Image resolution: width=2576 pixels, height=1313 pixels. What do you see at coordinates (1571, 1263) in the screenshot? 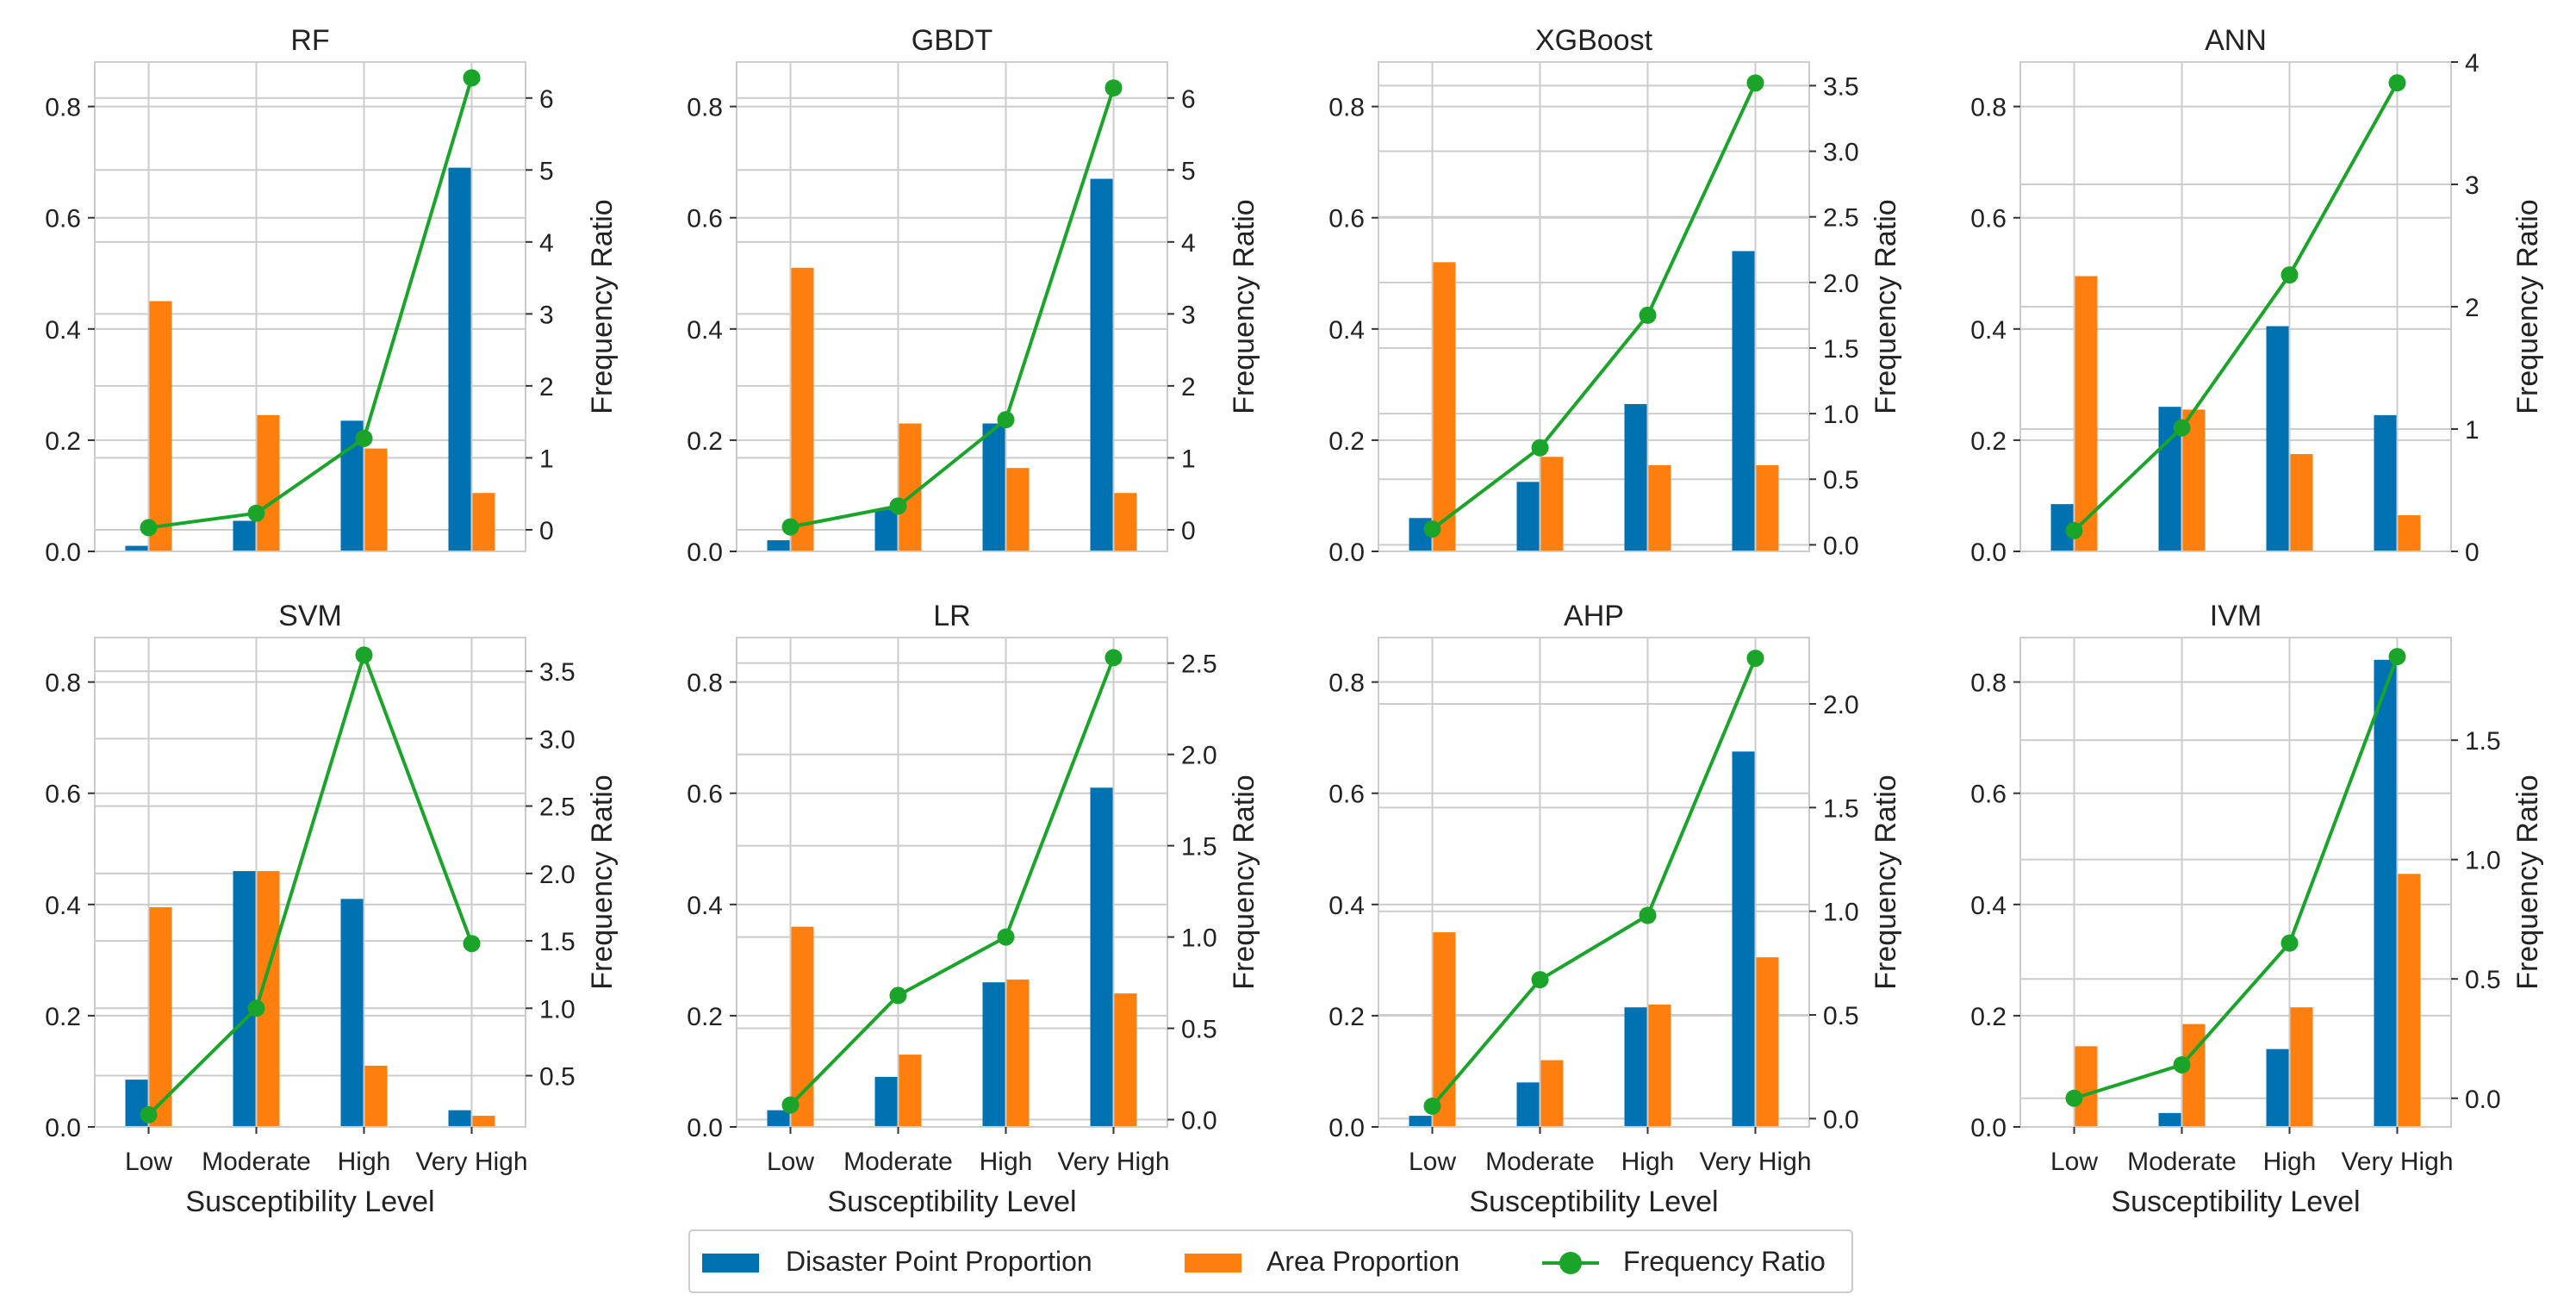
I see `legend-marker-frequency-ratio` at bounding box center [1571, 1263].